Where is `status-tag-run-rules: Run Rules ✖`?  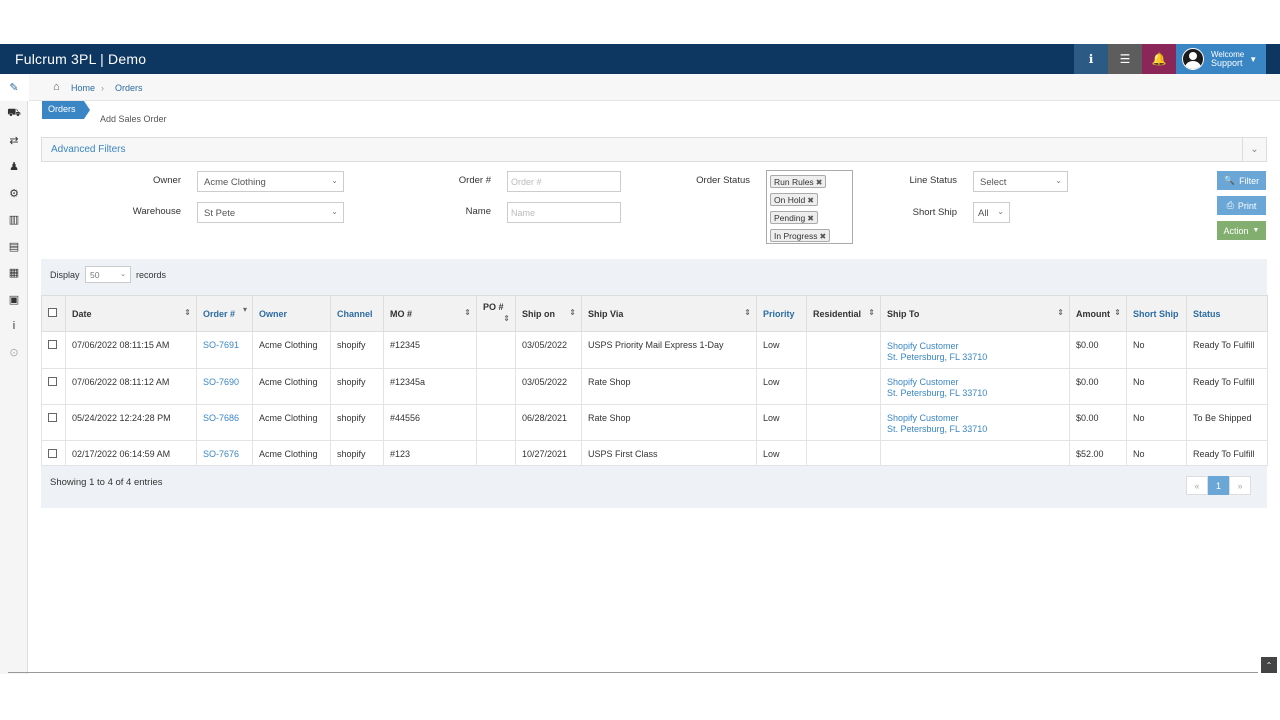
status-tag-run-rules: Run Rules ✖ is located at coordinates (798, 181).